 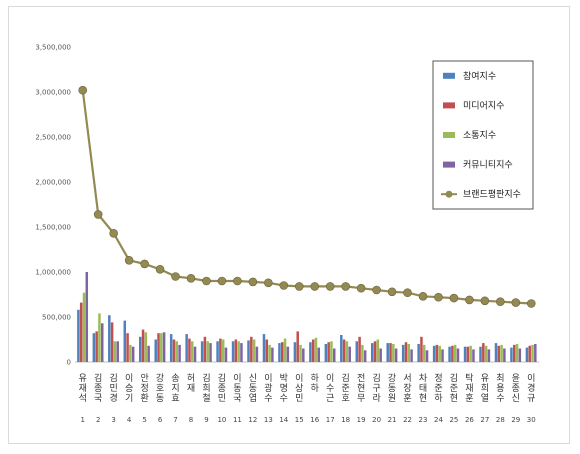 What do you see at coordinates (423, 420) in the screenshot?
I see `index-label: 23` at bounding box center [423, 420].